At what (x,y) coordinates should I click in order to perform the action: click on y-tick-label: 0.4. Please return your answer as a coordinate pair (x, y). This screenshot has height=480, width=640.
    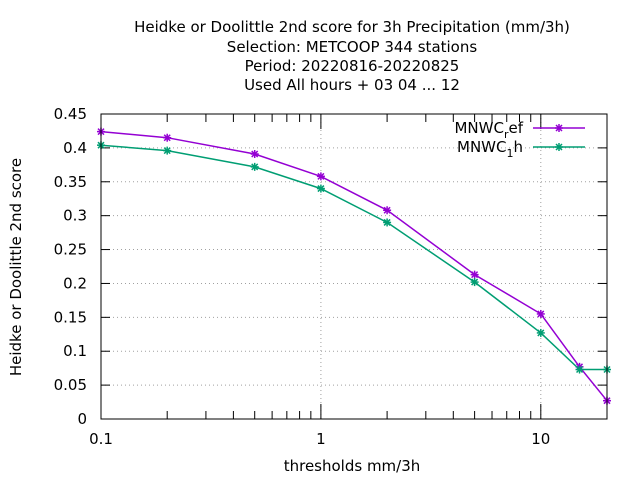
    Looking at the image, I should click on (75, 148).